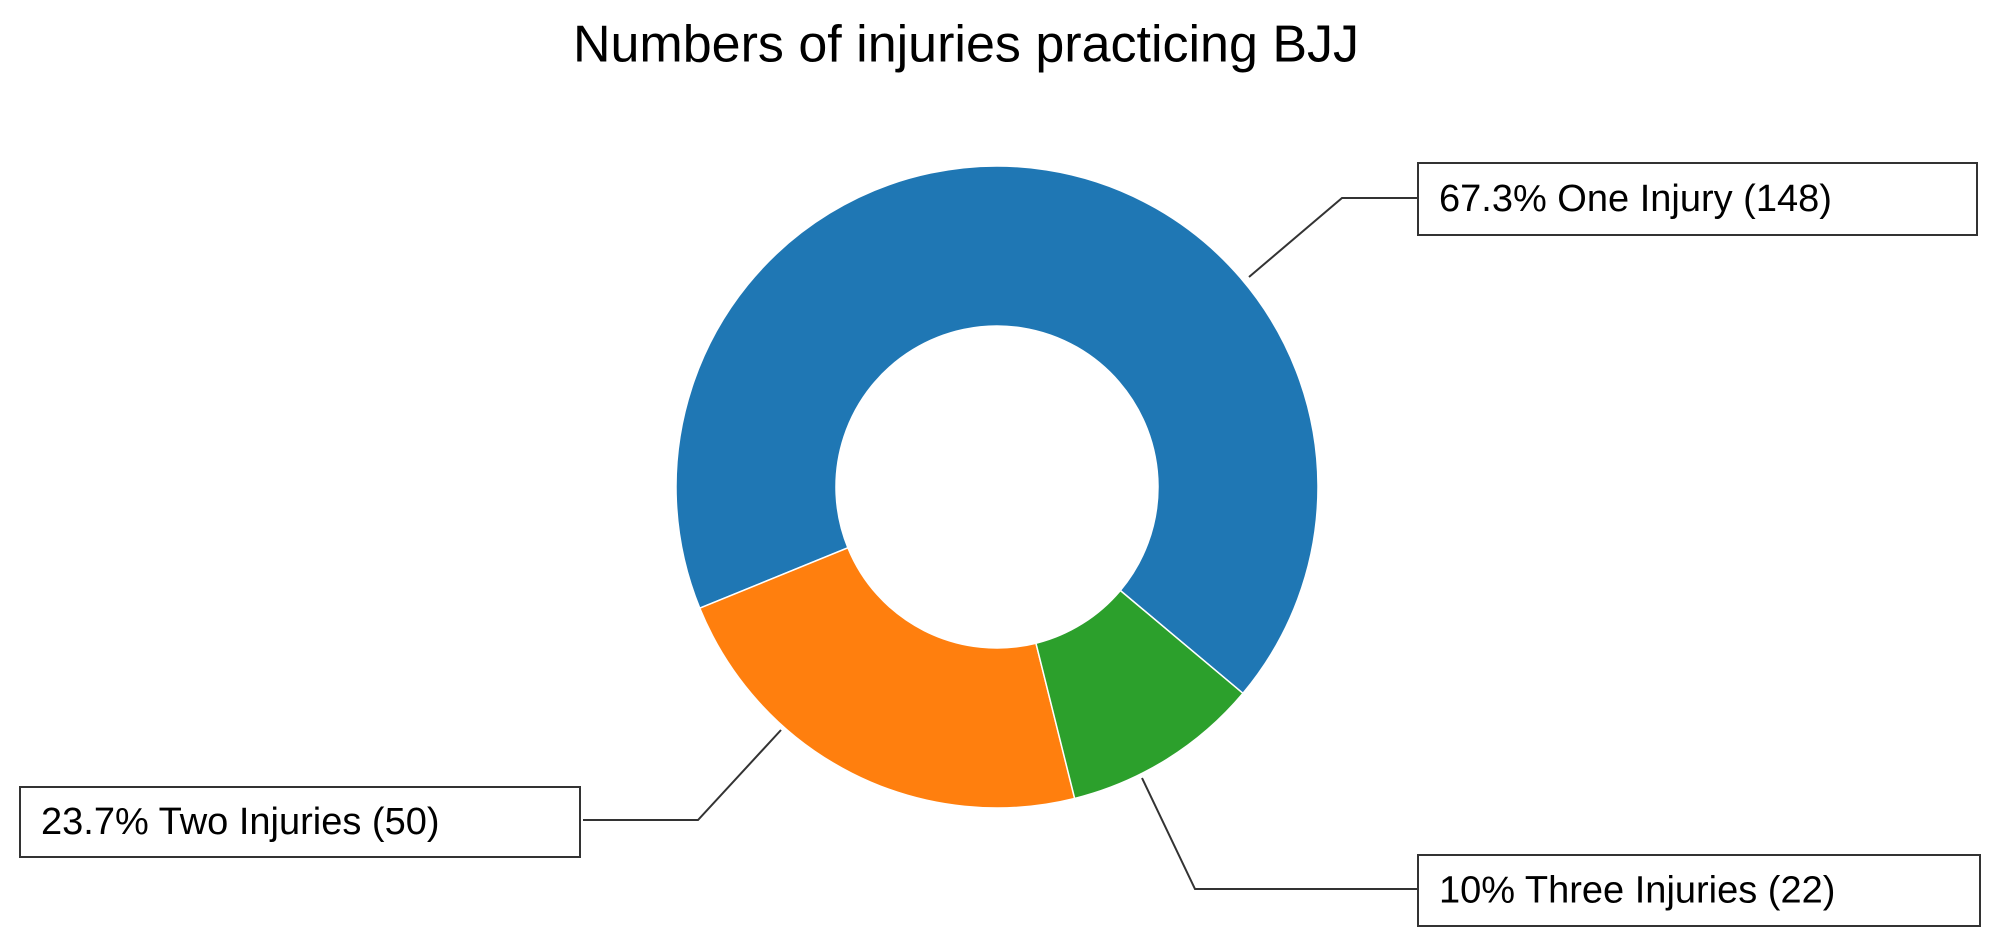 The width and height of the screenshot is (2000, 950). Describe the element at coordinates (1637, 891) in the screenshot. I see `slice-label: 10% Three Injuries (22)` at that location.